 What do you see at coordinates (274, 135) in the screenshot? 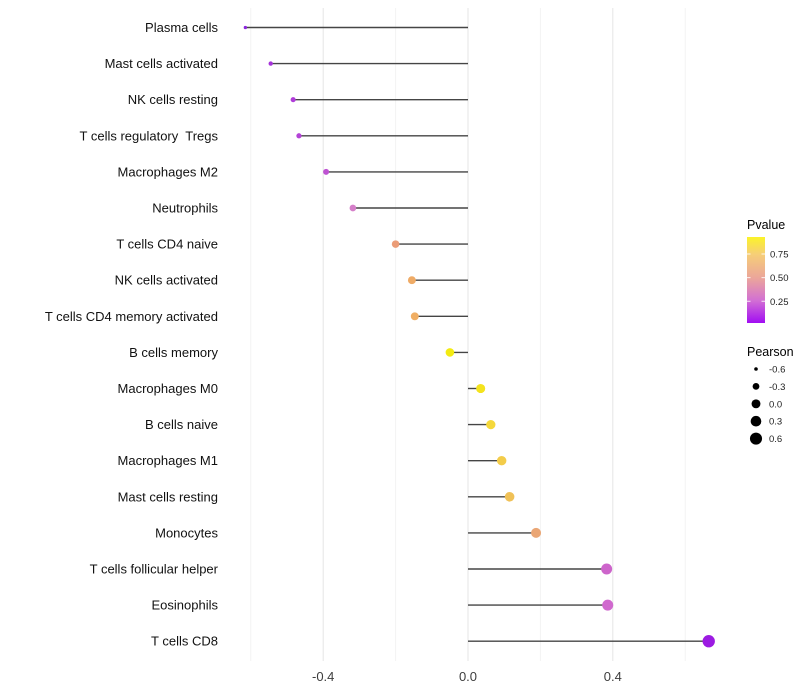
I see `lollipop-row: T cells regulatory Tregs` at bounding box center [274, 135].